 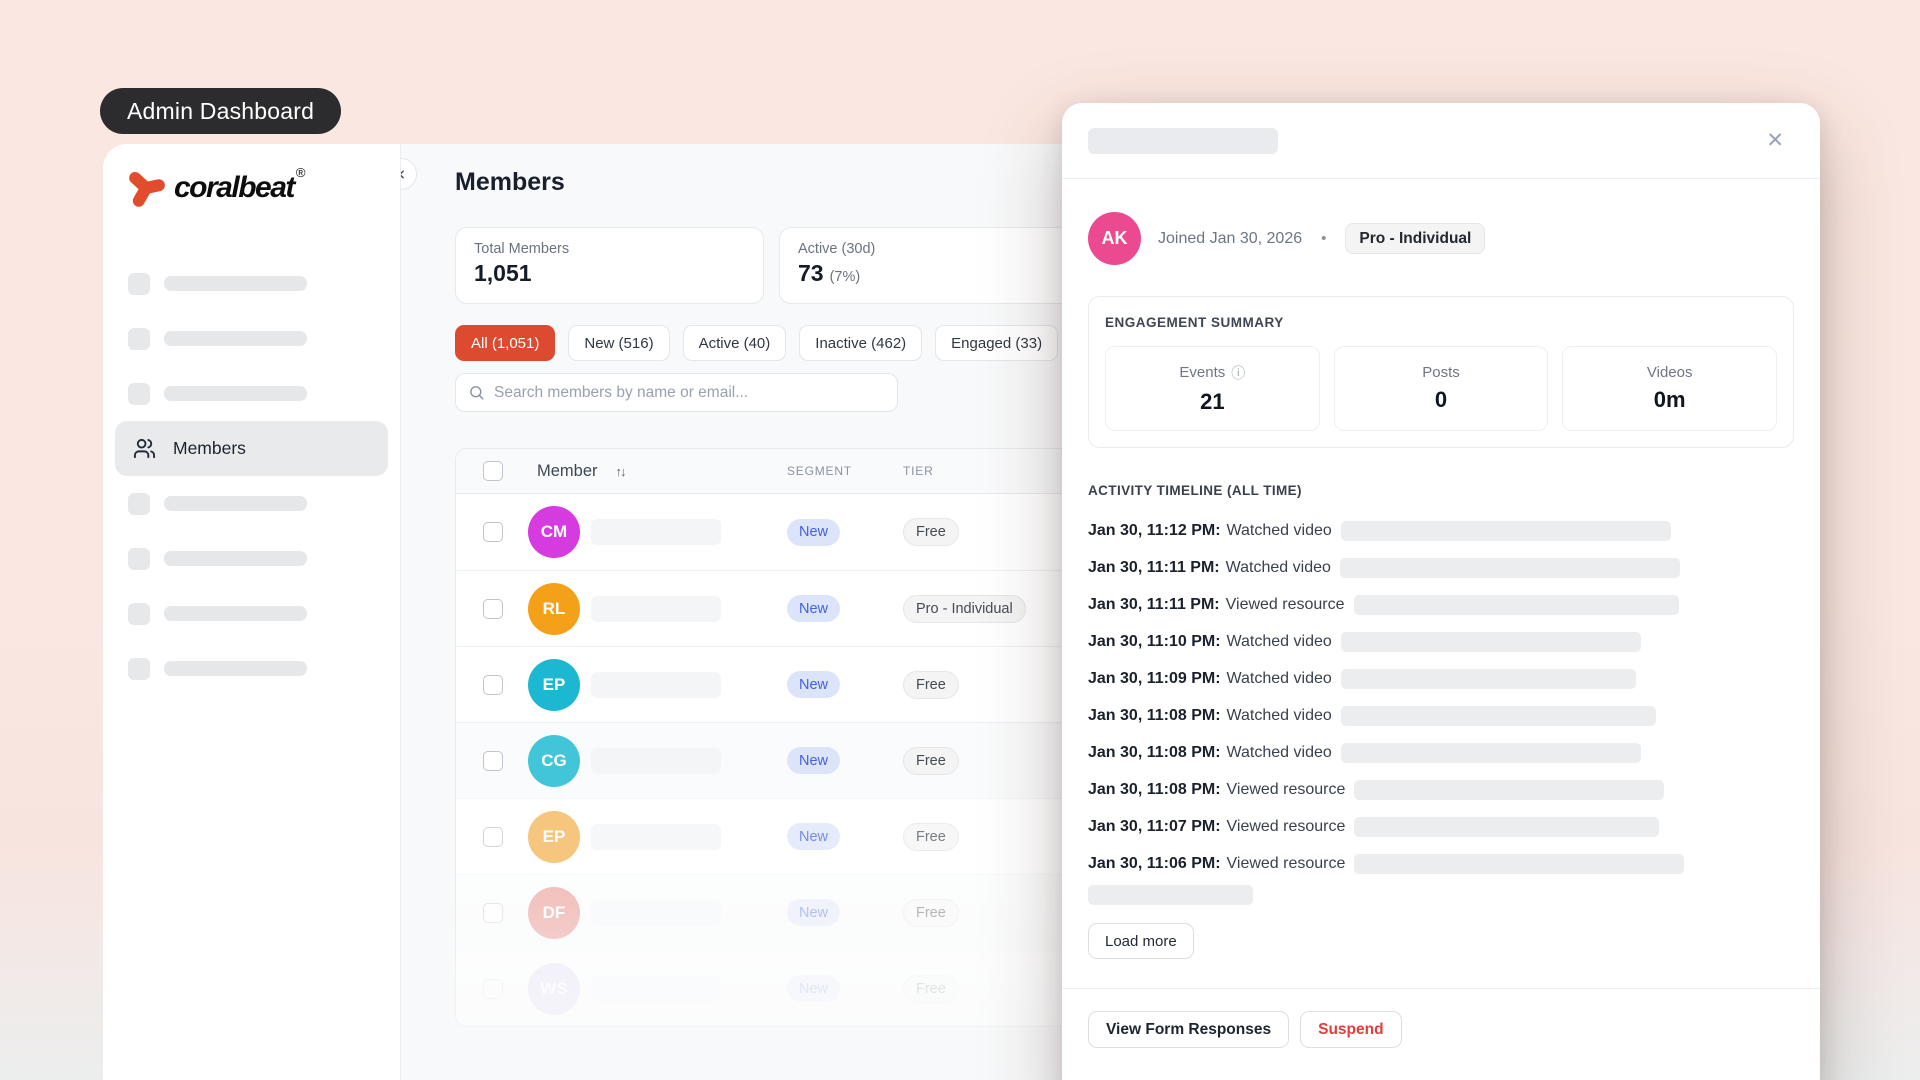 I want to click on suspend-button: Suspend, so click(x=1351, y=1029).